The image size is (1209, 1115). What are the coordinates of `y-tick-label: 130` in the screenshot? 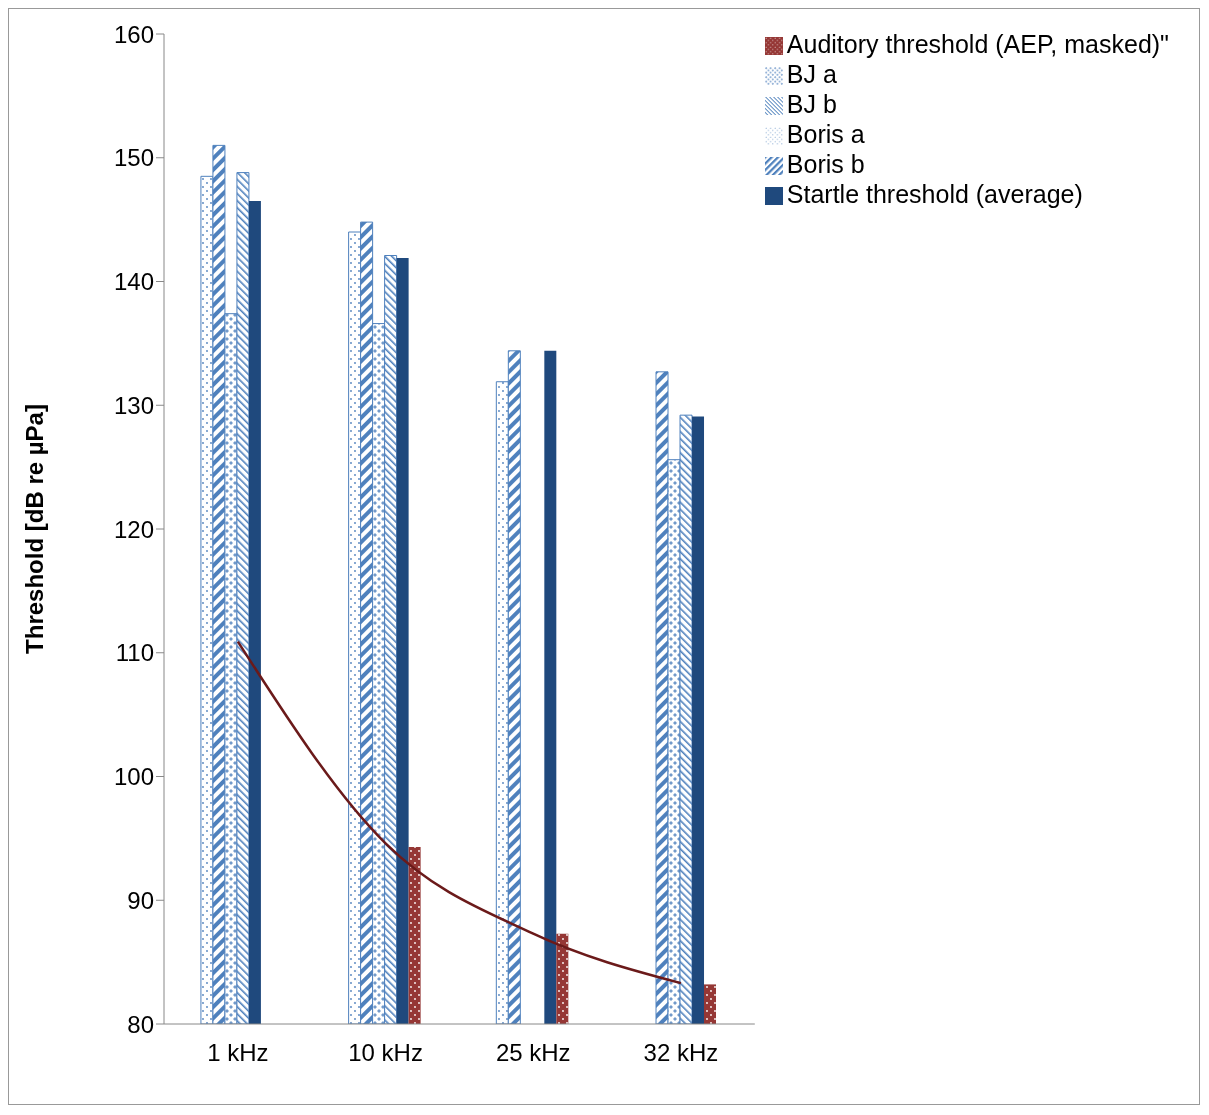 It's located at (133, 405).